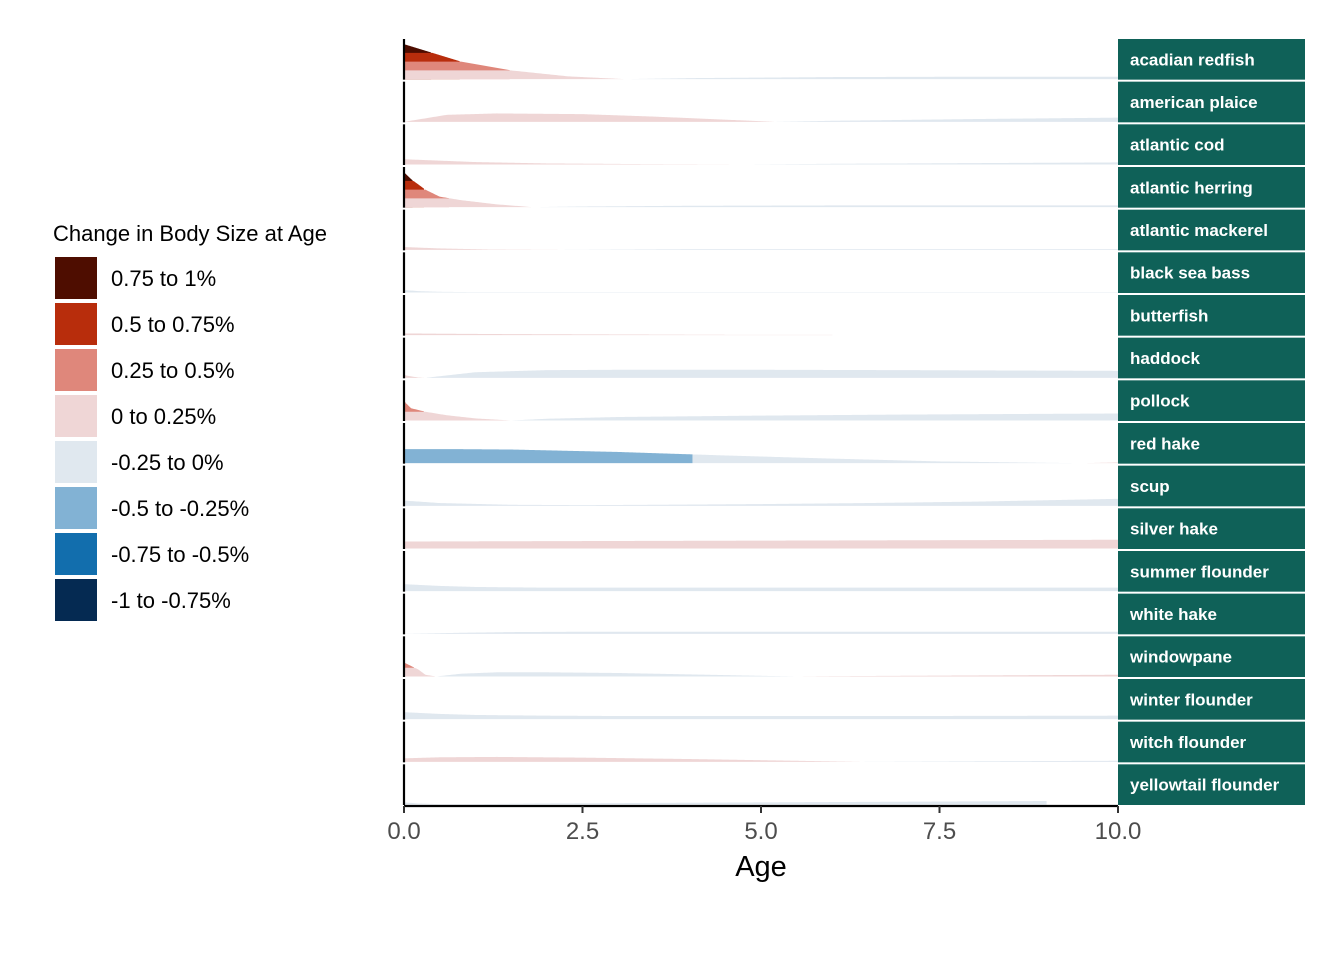  What do you see at coordinates (853, 400) in the screenshot?
I see `panel-pollock: pollock` at bounding box center [853, 400].